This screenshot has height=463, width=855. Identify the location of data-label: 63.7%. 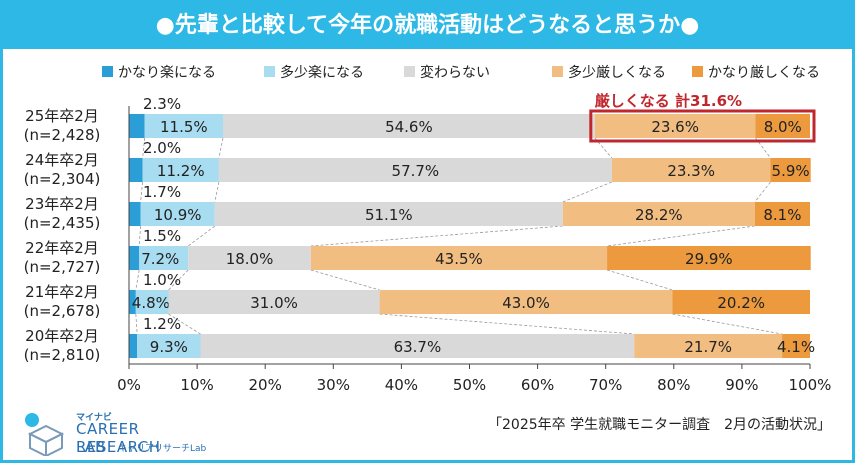
(418, 347).